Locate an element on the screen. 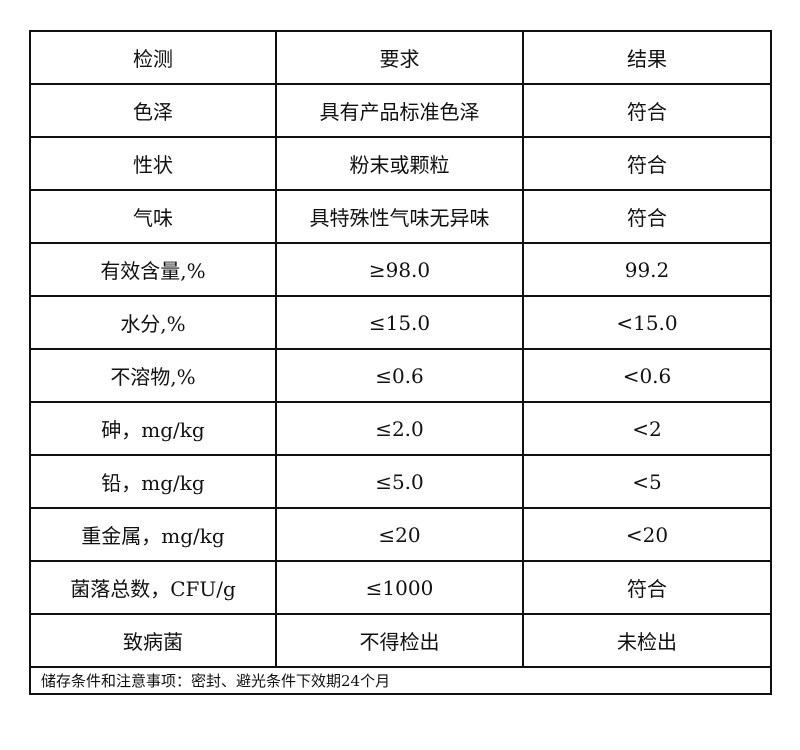 This screenshot has width=800, height=750. table-row: 铅，mg/kg ≤5.0 <5 is located at coordinates (400, 481).